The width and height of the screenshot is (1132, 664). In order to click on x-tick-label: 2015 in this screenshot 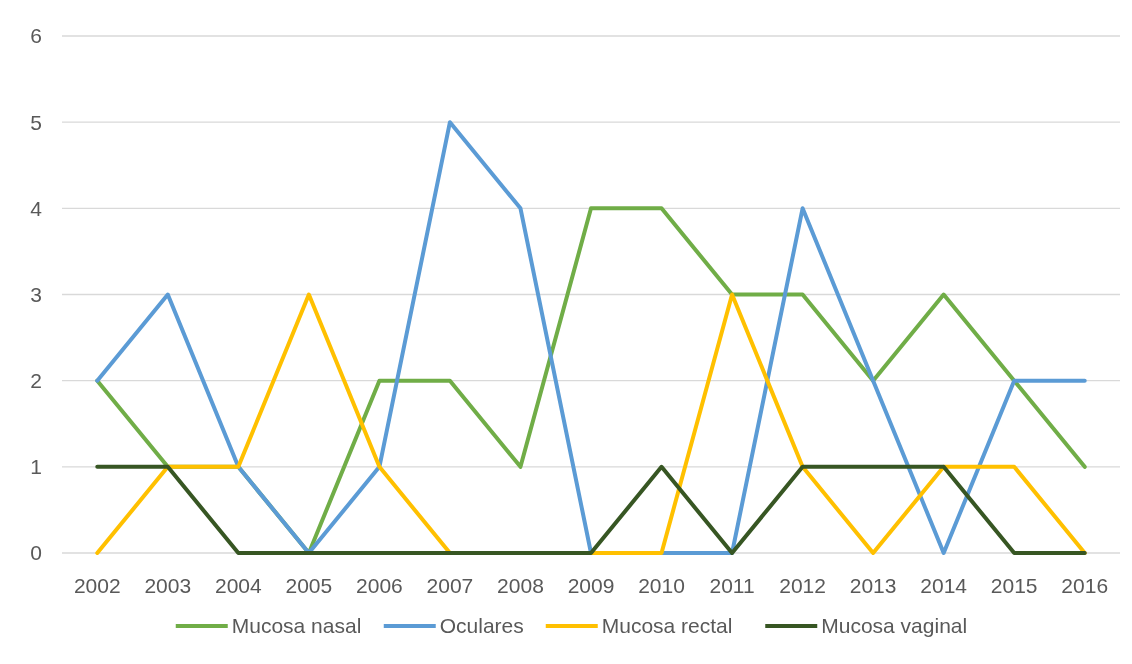, I will do `click(1014, 585)`.